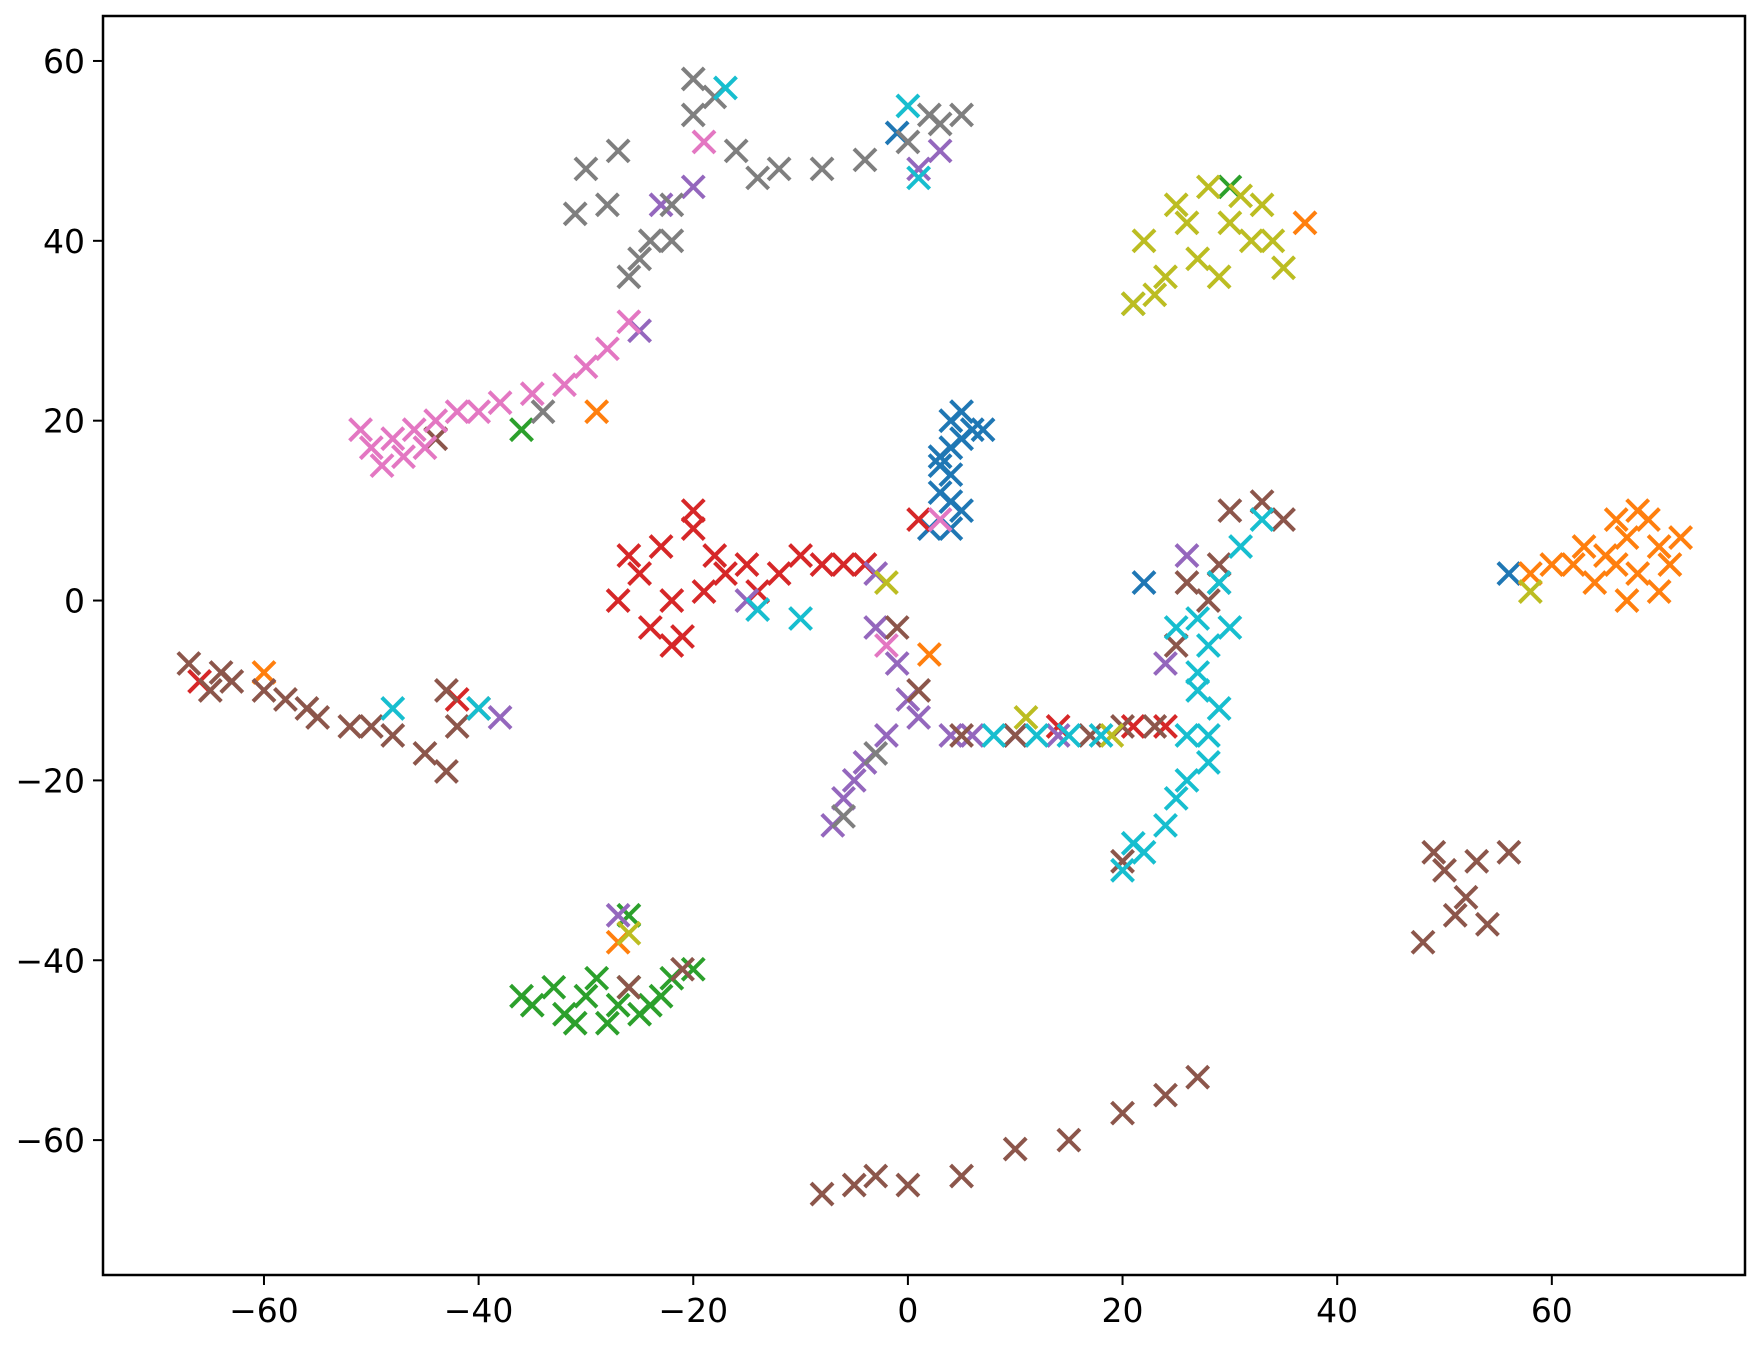  I want to click on x-tick-label: 0, so click(907, 1310).